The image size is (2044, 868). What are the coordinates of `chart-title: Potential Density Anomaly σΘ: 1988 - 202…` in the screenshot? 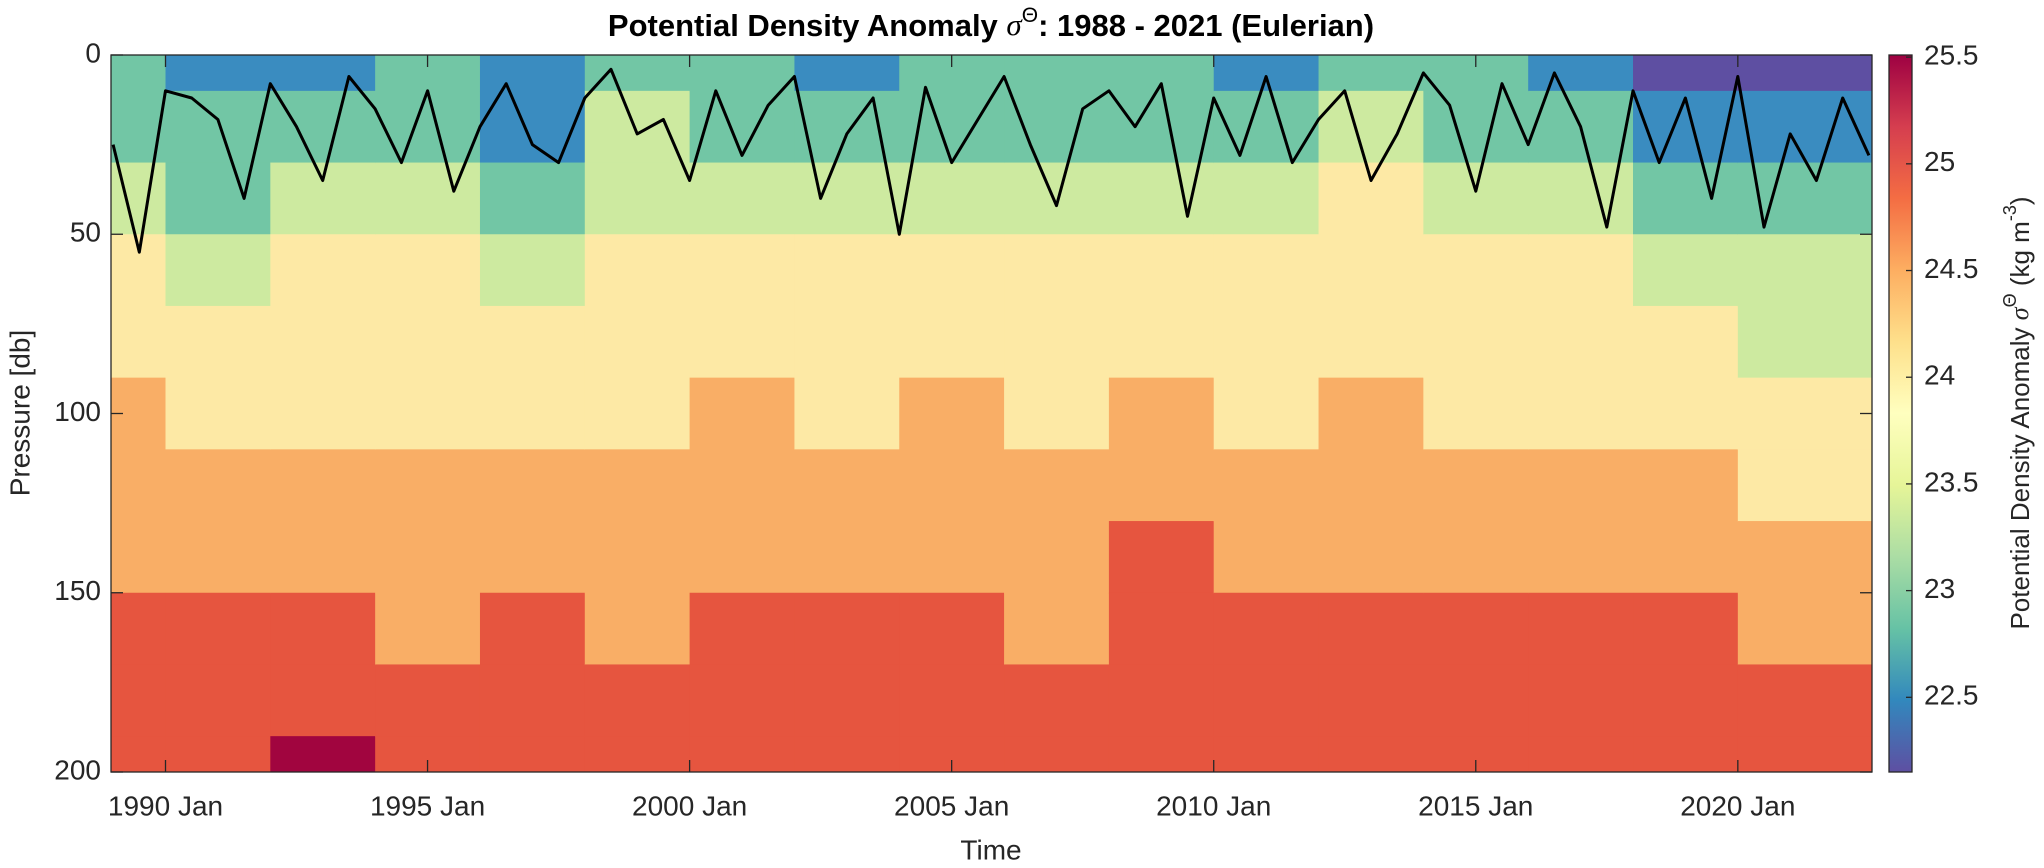 It's located at (991, 24).